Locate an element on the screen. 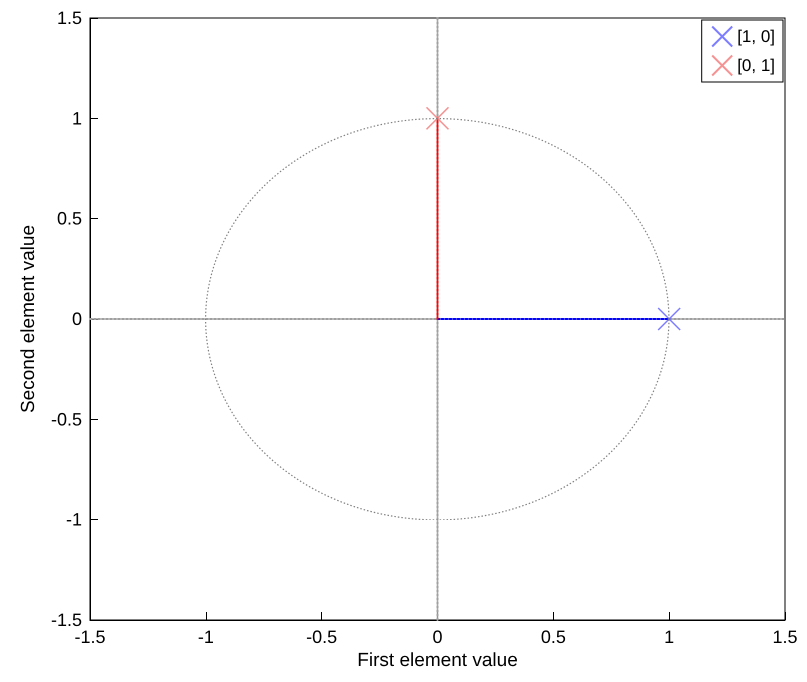 This screenshot has height=682, width=807. y-tick-label: 1.5 is located at coordinates (69, 18).